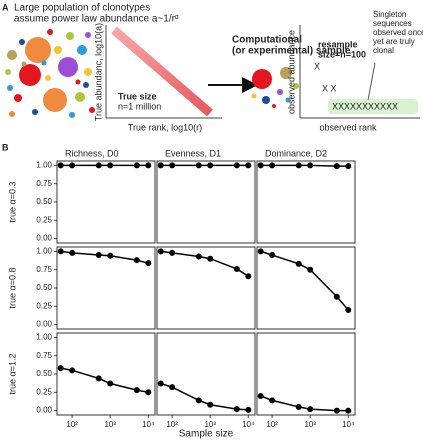 This screenshot has height=440, width=423. I want to click on row-label: true α=0.3, so click(12, 202).